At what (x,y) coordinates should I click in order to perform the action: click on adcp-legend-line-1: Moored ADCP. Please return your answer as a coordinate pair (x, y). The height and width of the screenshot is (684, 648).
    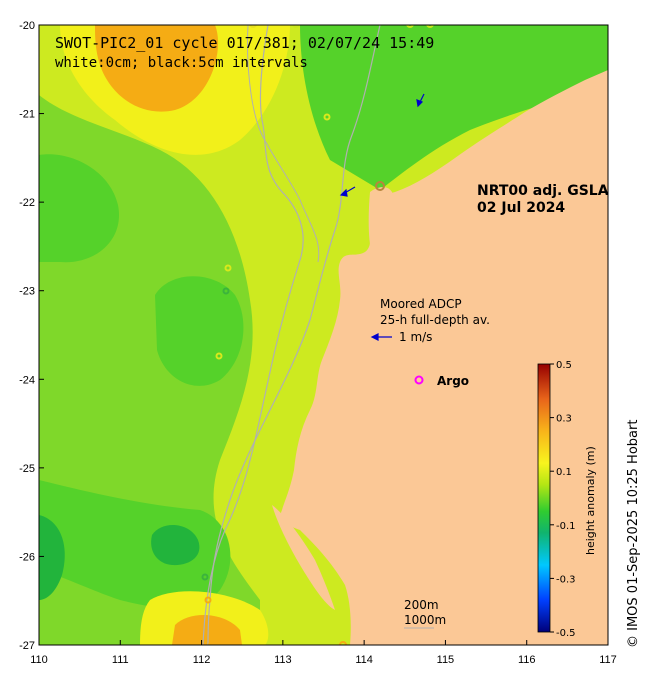
    Looking at the image, I should click on (421, 304).